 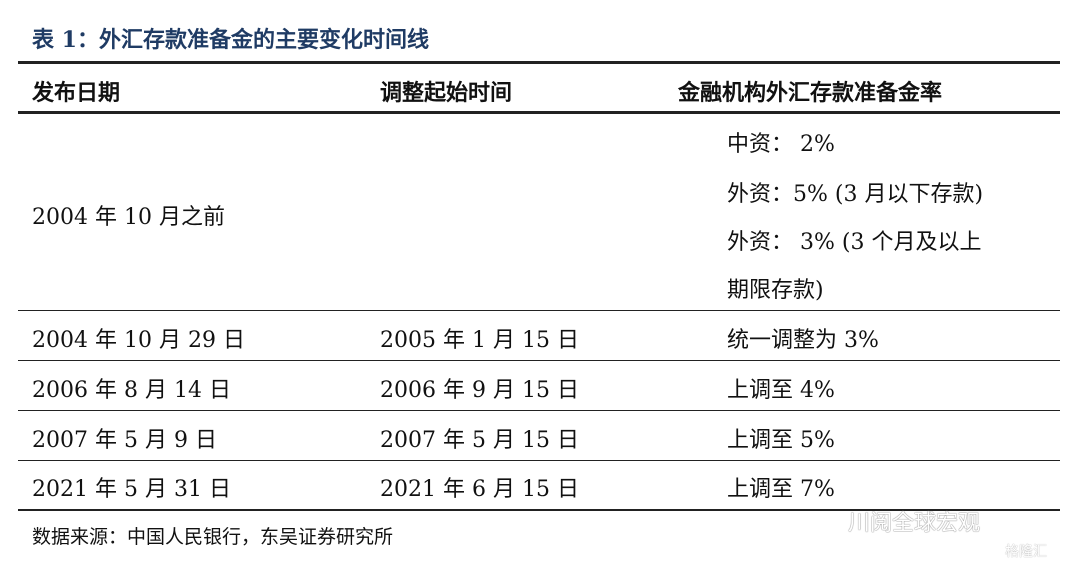 What do you see at coordinates (479, 489) in the screenshot?
I see `row-start: 2021 年 6 月 15 日` at bounding box center [479, 489].